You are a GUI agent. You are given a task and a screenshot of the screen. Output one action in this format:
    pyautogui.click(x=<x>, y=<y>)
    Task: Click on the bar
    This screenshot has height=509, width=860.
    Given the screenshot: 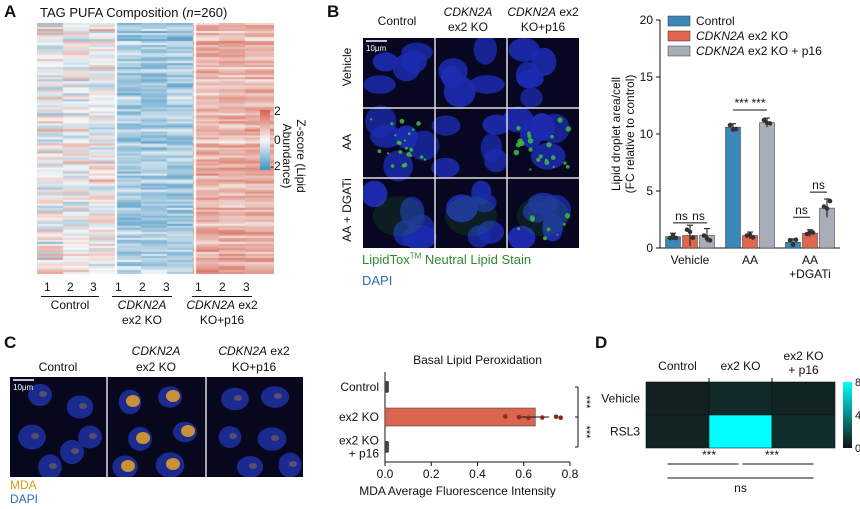 What is the action you would take?
    pyautogui.click(x=460, y=417)
    